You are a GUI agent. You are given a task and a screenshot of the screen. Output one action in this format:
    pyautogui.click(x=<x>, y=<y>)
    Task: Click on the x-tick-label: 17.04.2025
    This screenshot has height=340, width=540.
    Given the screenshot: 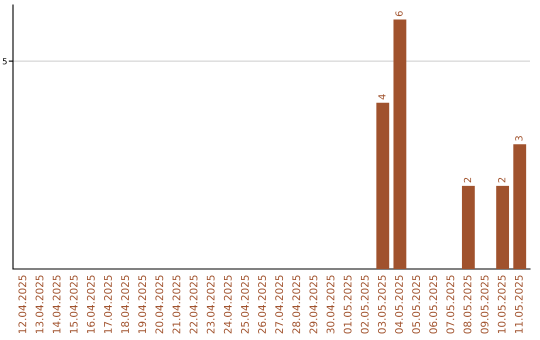 What is the action you would take?
    pyautogui.click(x=108, y=304)
    